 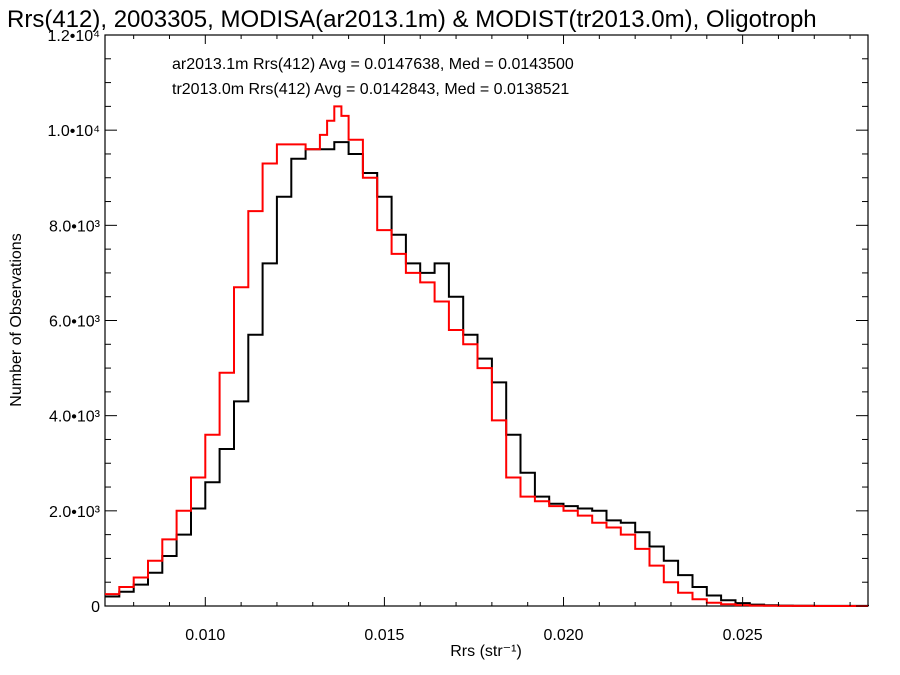 I want to click on y-tick-label: 0, so click(x=95, y=607).